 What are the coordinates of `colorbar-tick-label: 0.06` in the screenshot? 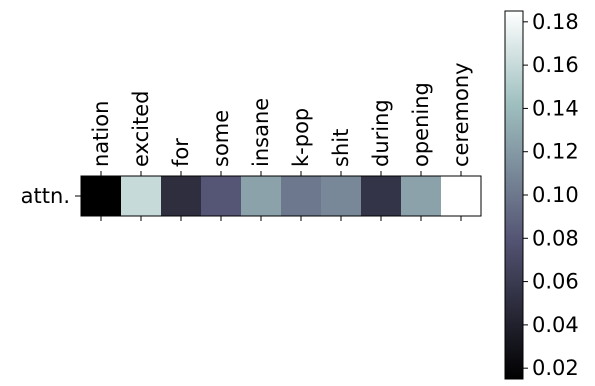 It's located at (555, 282).